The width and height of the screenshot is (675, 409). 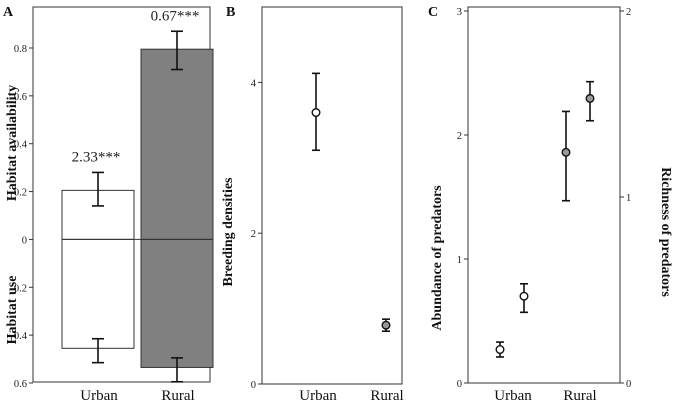 I want to click on panel-c-ytick-right-label: 2, so click(x=628, y=12).